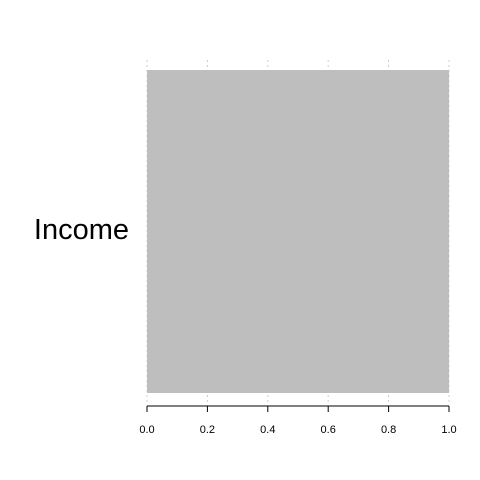  What do you see at coordinates (328, 430) in the screenshot?
I see `x-tick-label-3: 0.6` at bounding box center [328, 430].